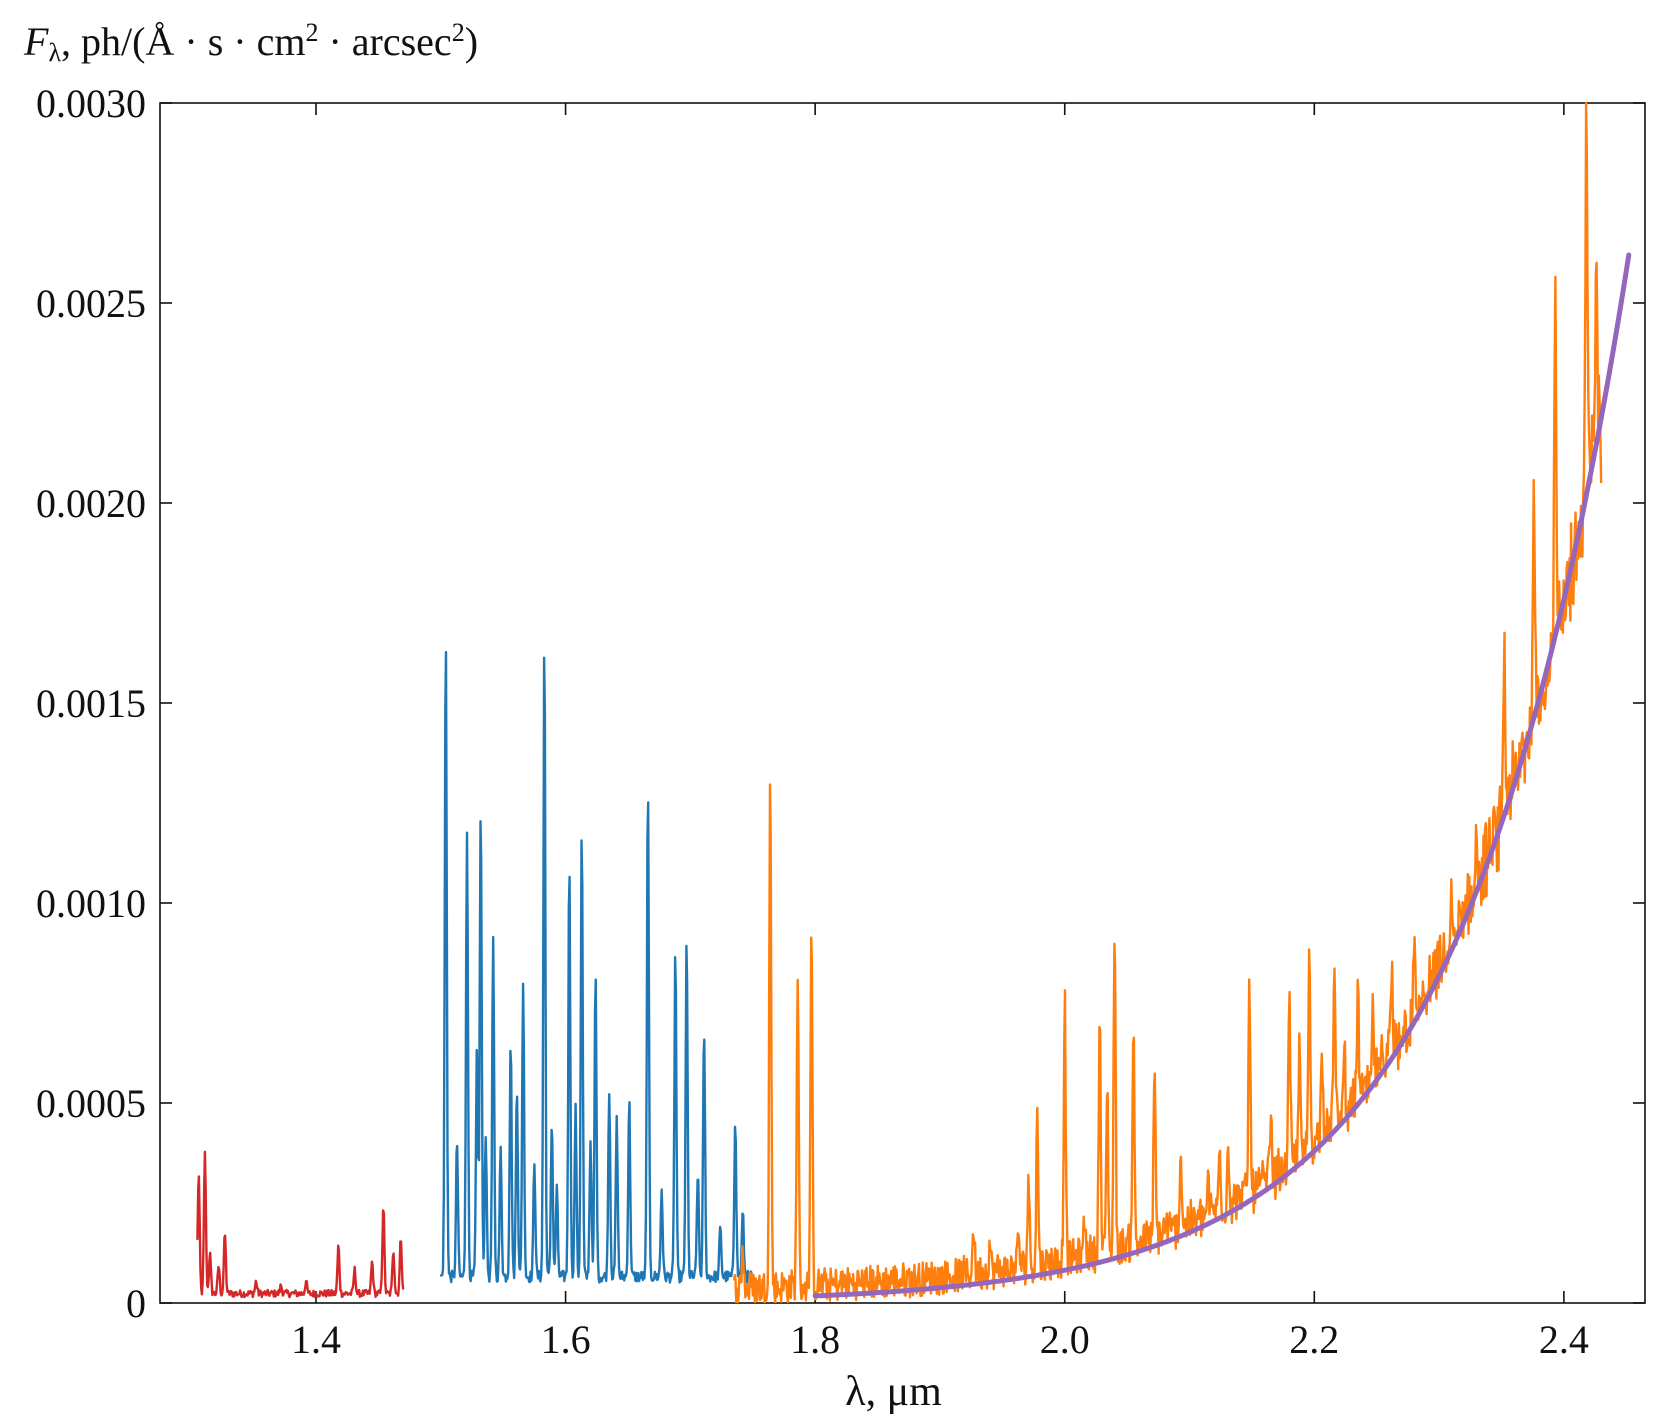 This screenshot has height=1425, width=1667. What do you see at coordinates (91, 703) in the screenshot?
I see `y-tick-label: 0.0015` at bounding box center [91, 703].